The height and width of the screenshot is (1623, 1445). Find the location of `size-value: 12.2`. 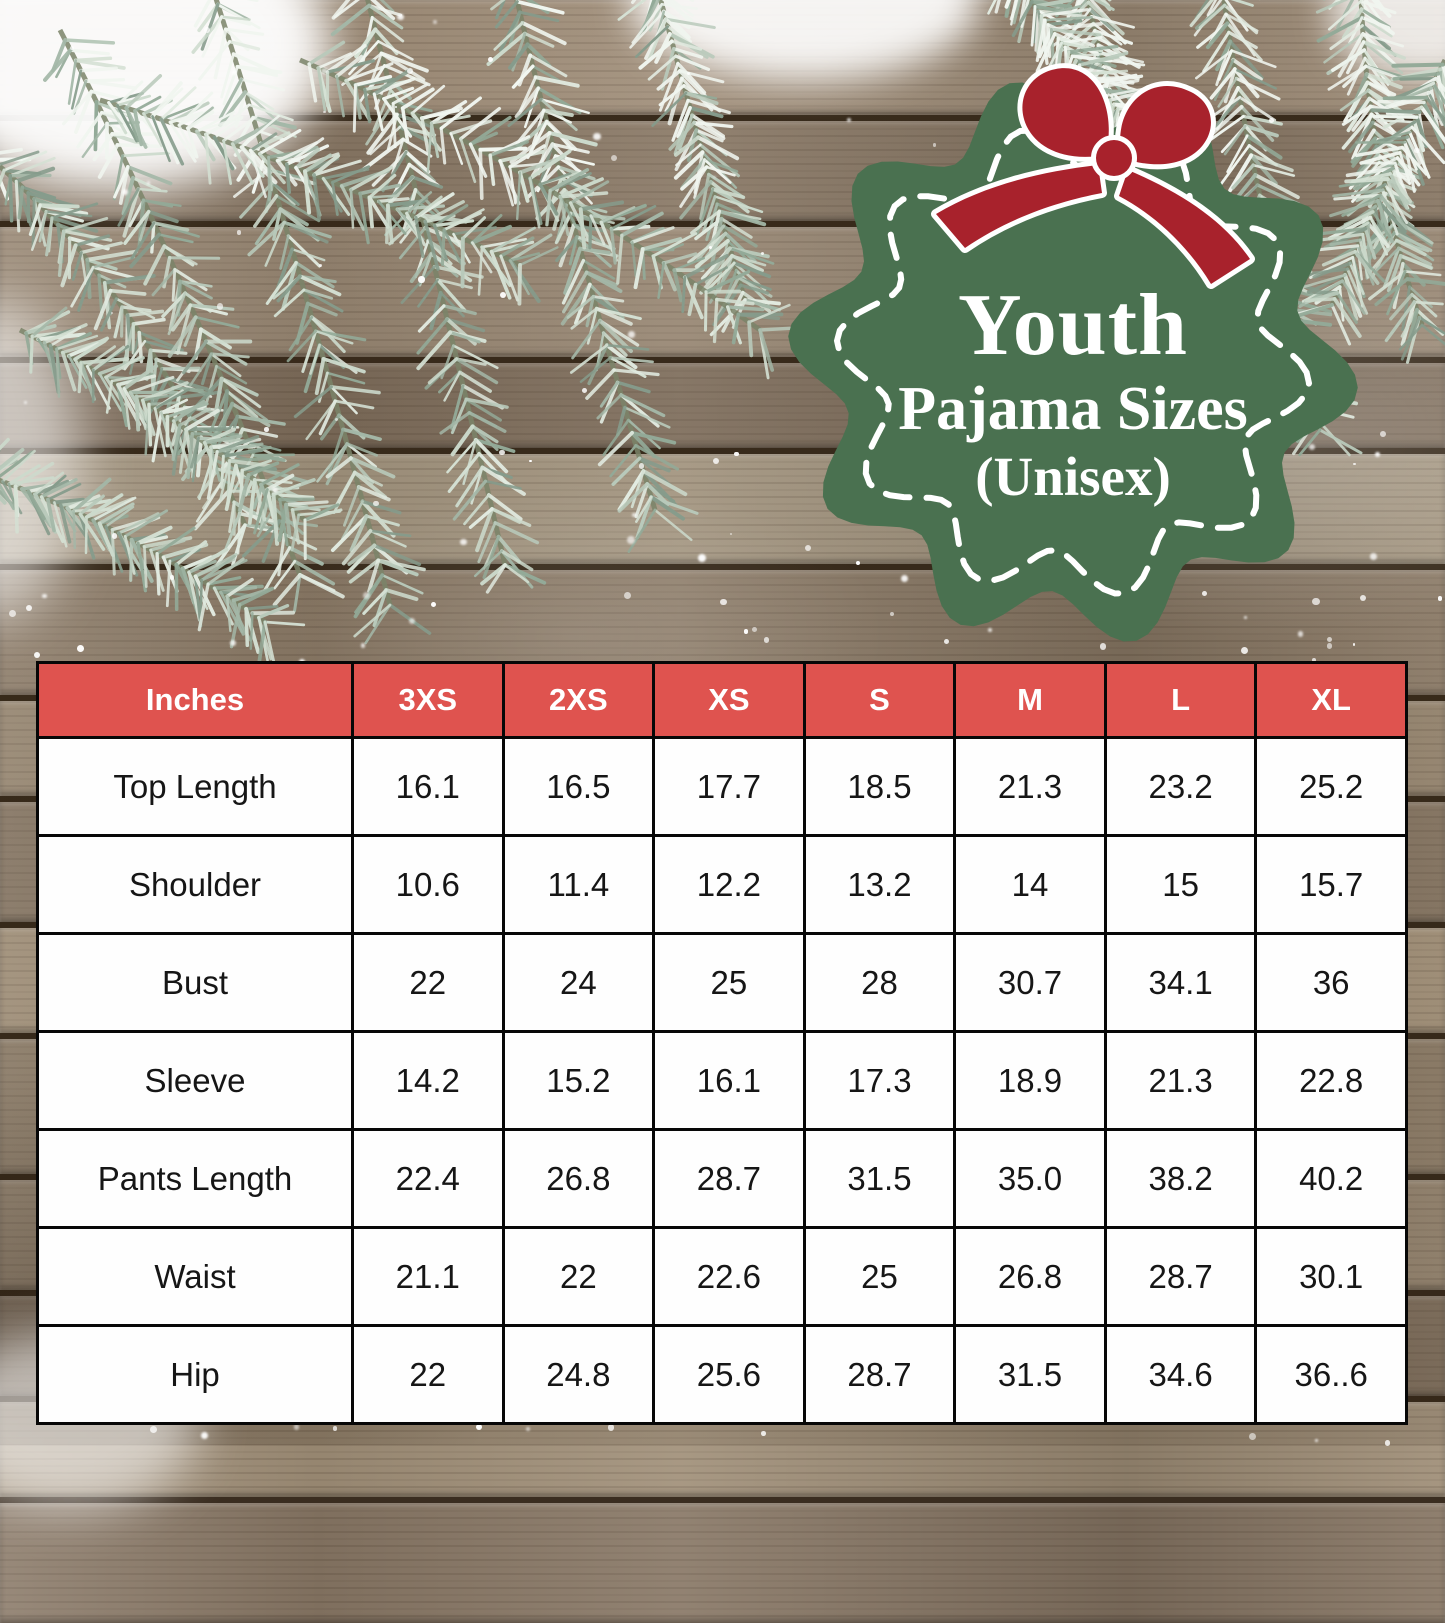

size-value: 12.2 is located at coordinates (729, 885).